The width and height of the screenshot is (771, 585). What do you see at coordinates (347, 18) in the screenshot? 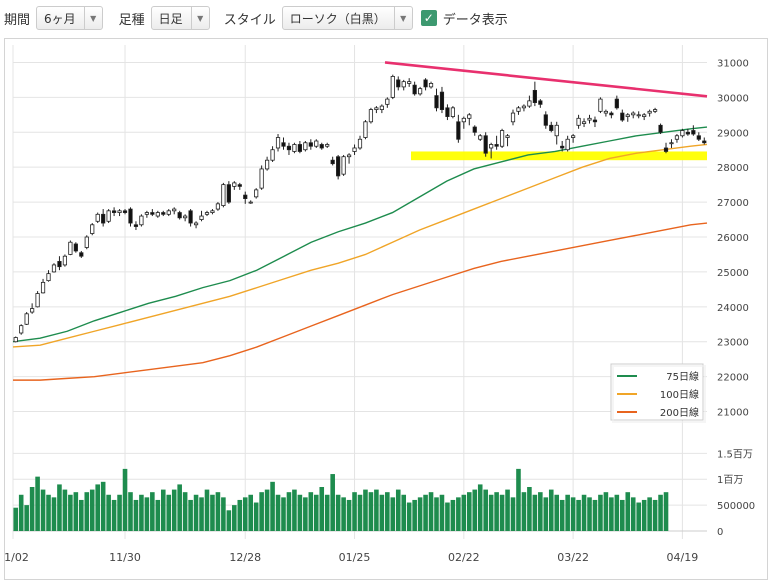
I see `style-select: ローソク（白黒） ▼` at bounding box center [347, 18].